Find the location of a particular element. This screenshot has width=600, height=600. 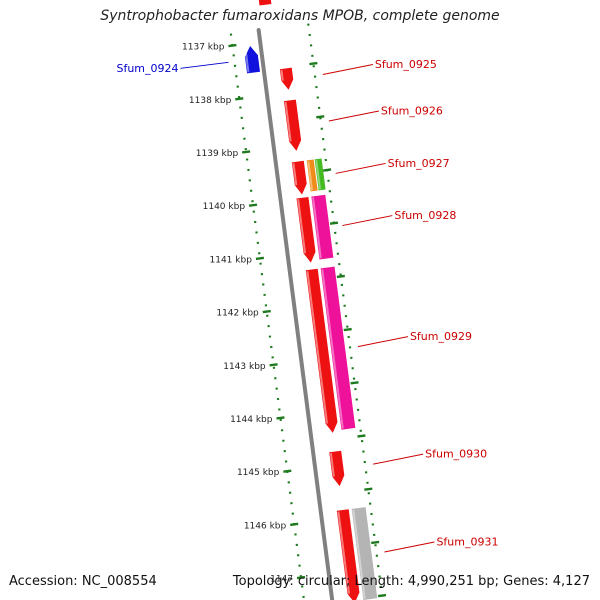

cog-bar-sfum-0927-orange is located at coordinates (312, 175).